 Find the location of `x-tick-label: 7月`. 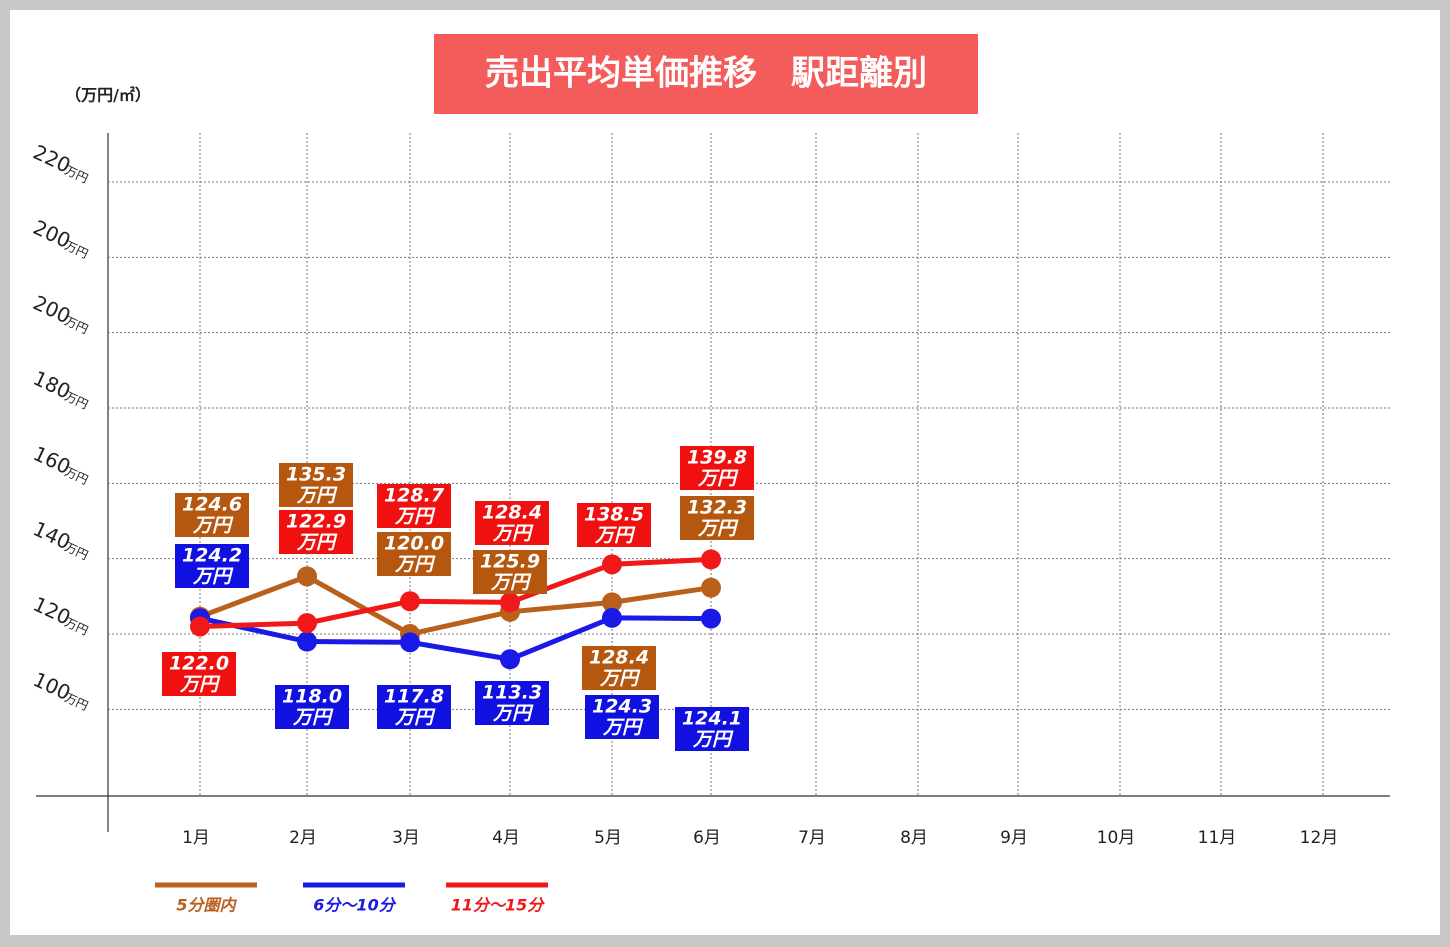

x-tick-label: 7月 is located at coordinates (812, 838).